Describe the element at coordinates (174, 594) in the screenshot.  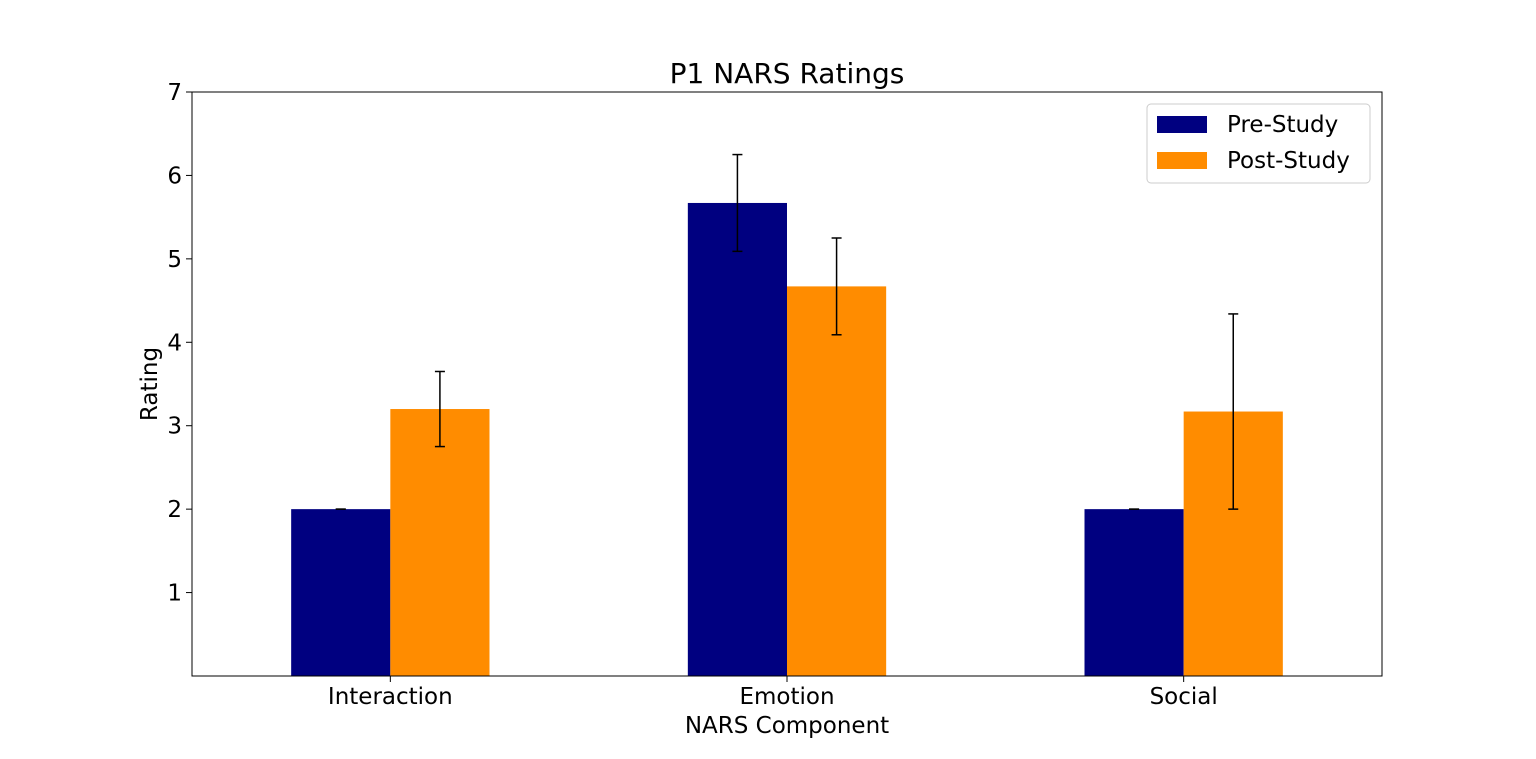
I see `y-tick-label: 1` at that location.